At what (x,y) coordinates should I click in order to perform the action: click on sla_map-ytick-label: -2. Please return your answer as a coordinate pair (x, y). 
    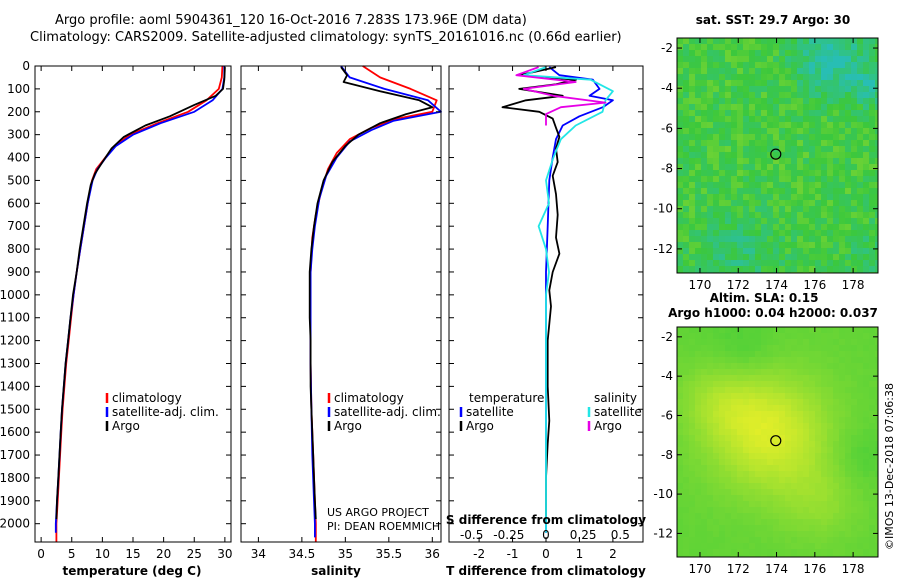
    Looking at the image, I should click on (667, 337).